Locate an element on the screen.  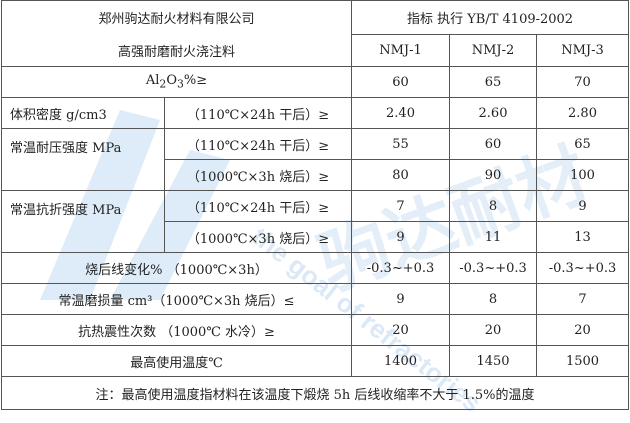
cell: 80 is located at coordinates (401, 175).